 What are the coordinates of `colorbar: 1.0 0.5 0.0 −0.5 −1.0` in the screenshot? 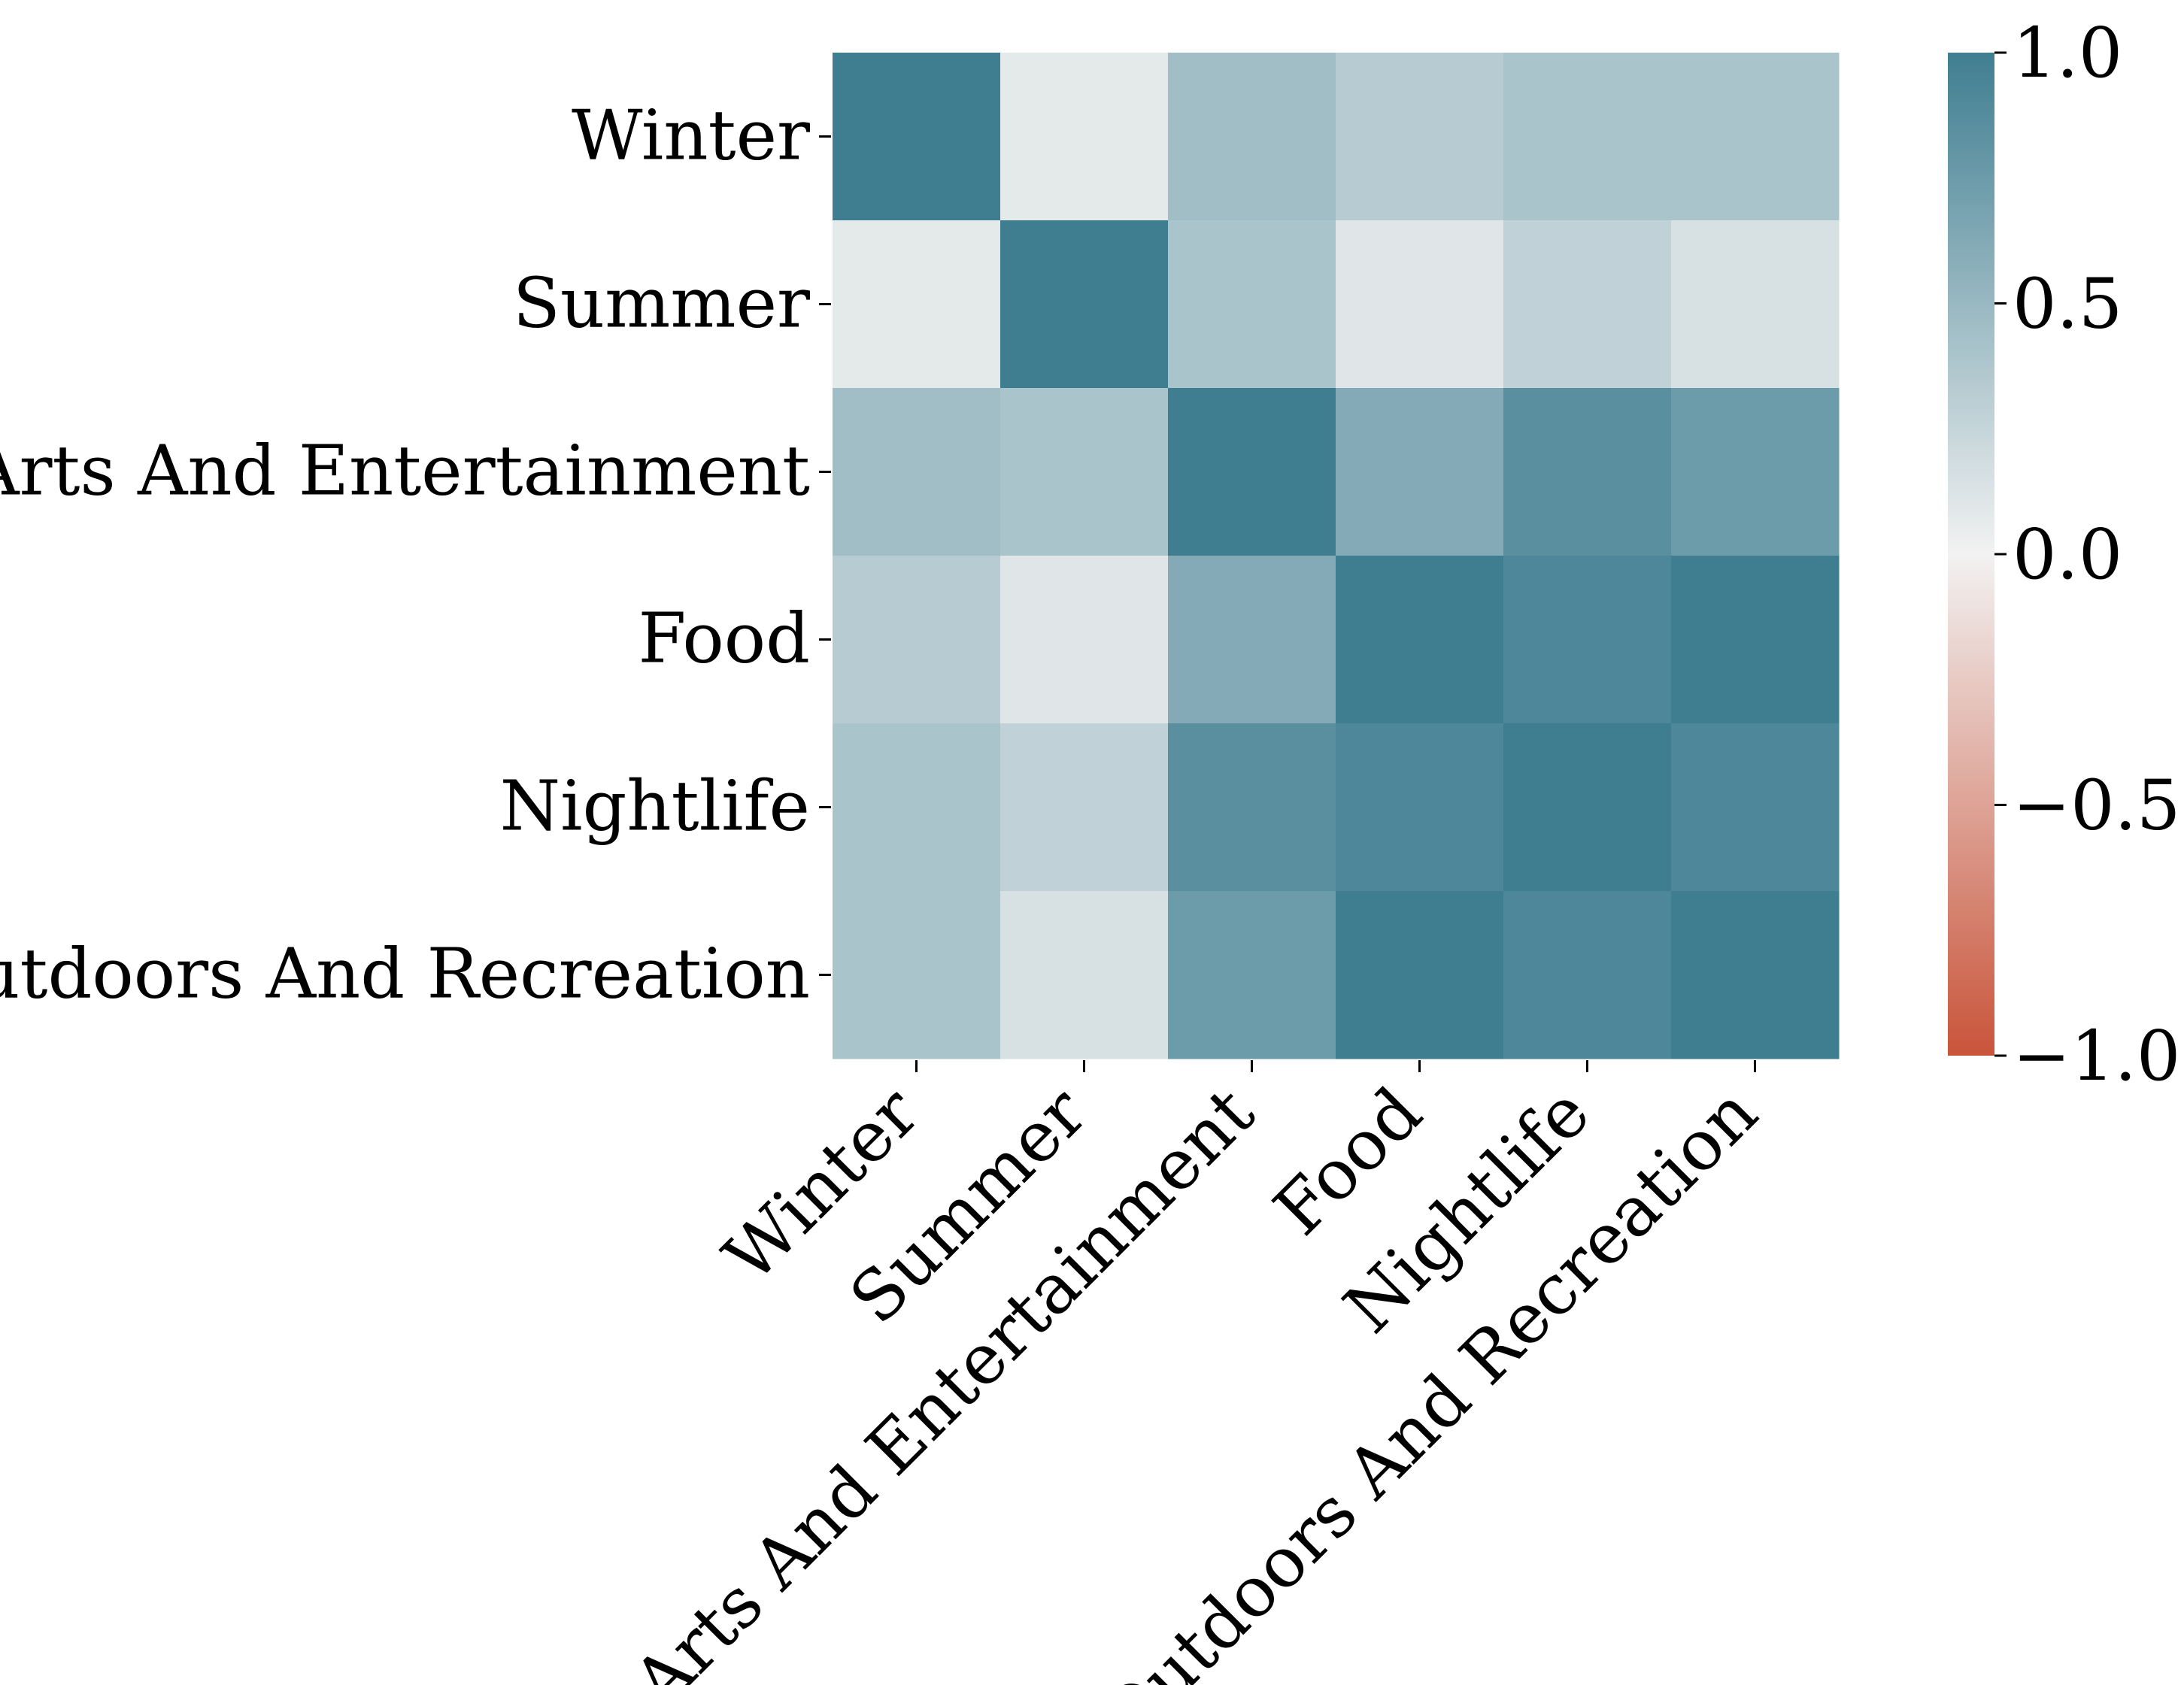 It's located at (2064, 554).